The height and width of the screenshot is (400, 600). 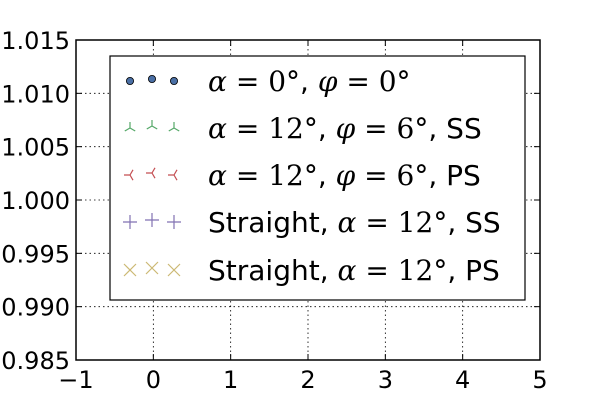 What do you see at coordinates (354, 222) in the screenshot?
I see `legend-label: Straight, α = 12°, SS` at bounding box center [354, 222].